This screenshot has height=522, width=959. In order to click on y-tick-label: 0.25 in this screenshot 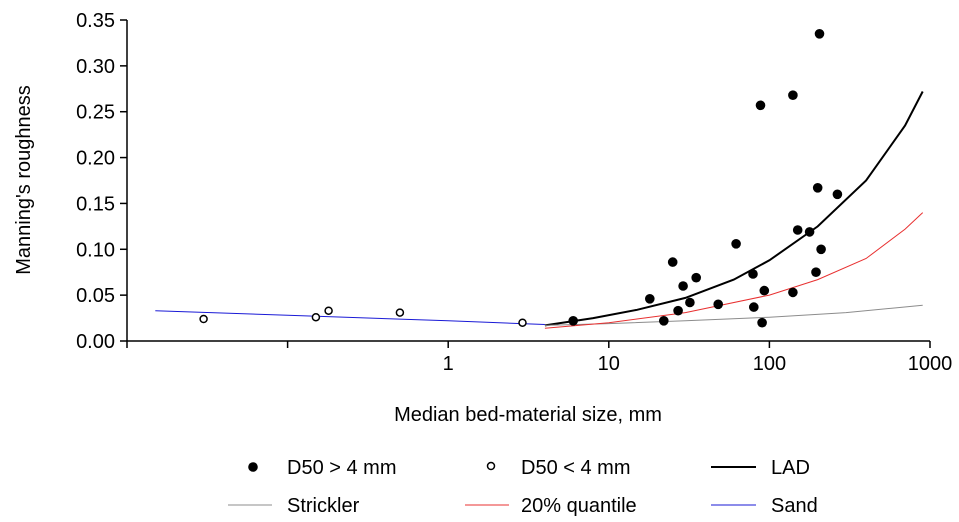, I will do `click(95, 113)`.